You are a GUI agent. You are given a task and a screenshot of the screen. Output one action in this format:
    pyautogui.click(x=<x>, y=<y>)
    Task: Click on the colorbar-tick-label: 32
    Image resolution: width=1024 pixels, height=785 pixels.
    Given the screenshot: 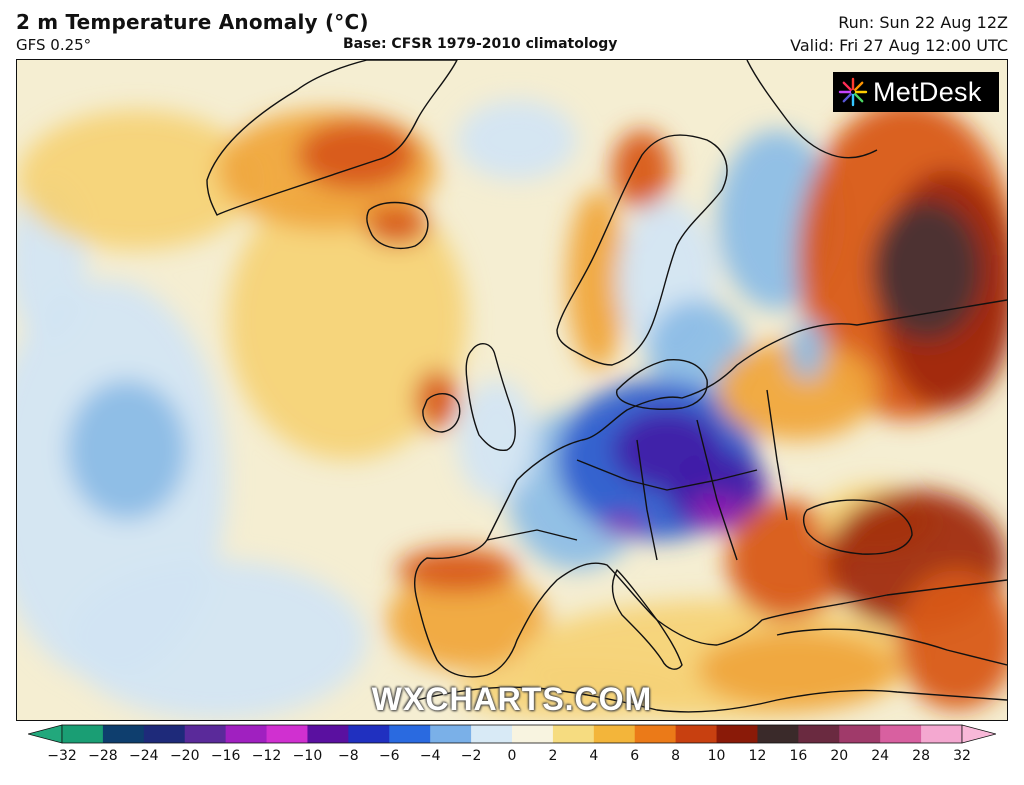 What is the action you would take?
    pyautogui.click(x=962, y=756)
    